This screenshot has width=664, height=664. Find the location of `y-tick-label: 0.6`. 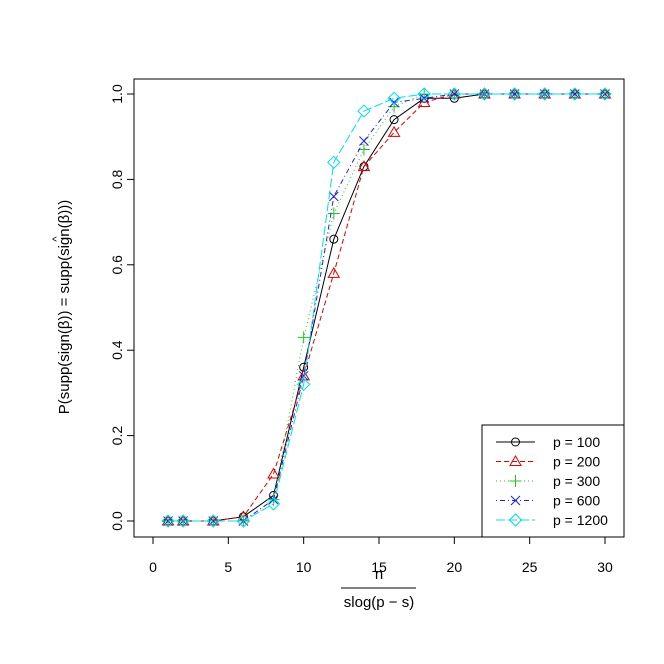

y-tick-label: 0.6 is located at coordinates (117, 265).